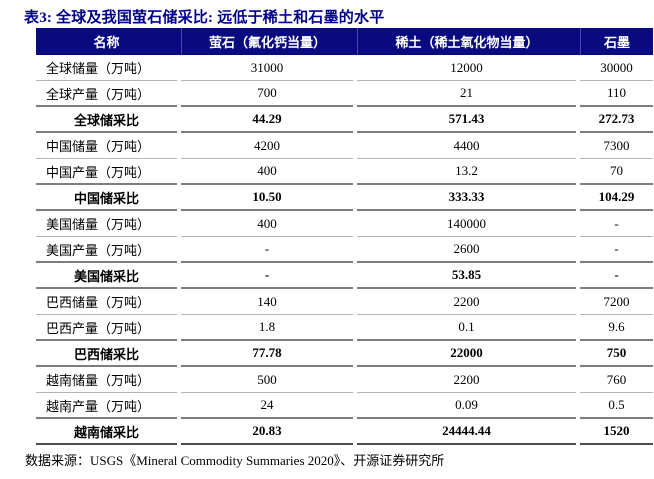  I want to click on table-row-brazil-reserves: 巴西储量（万吨） 140 2200 7200, so click(344, 302).